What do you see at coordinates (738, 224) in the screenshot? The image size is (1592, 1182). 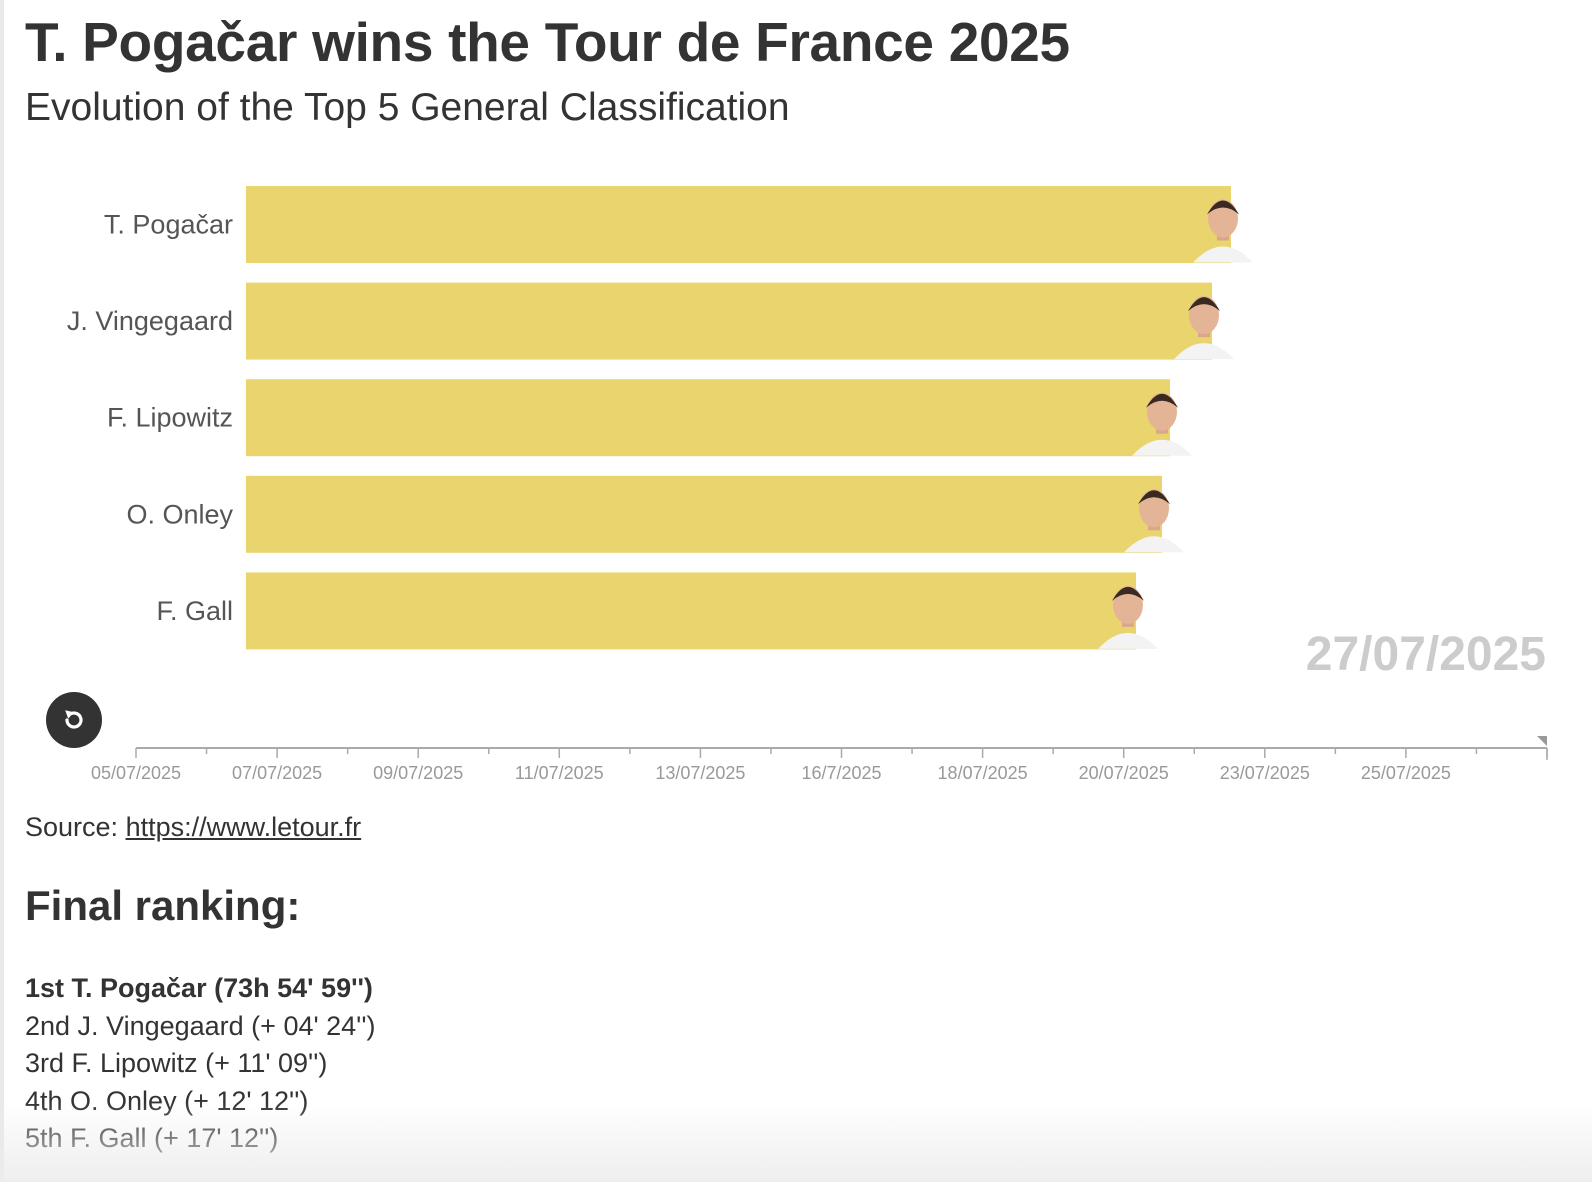 I see `bar-t-pogacar` at bounding box center [738, 224].